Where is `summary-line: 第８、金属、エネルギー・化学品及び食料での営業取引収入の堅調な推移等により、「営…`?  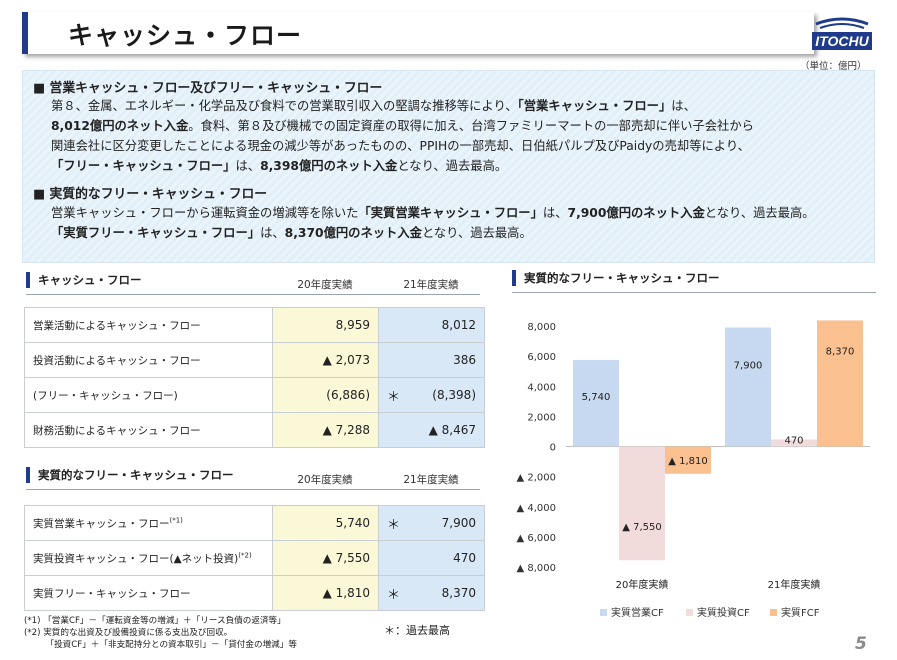
summary-line: 第８、金属、エネルギー・化学品及び食料での営業取引収入の堅調な推移等により、「営… is located at coordinates (373, 106).